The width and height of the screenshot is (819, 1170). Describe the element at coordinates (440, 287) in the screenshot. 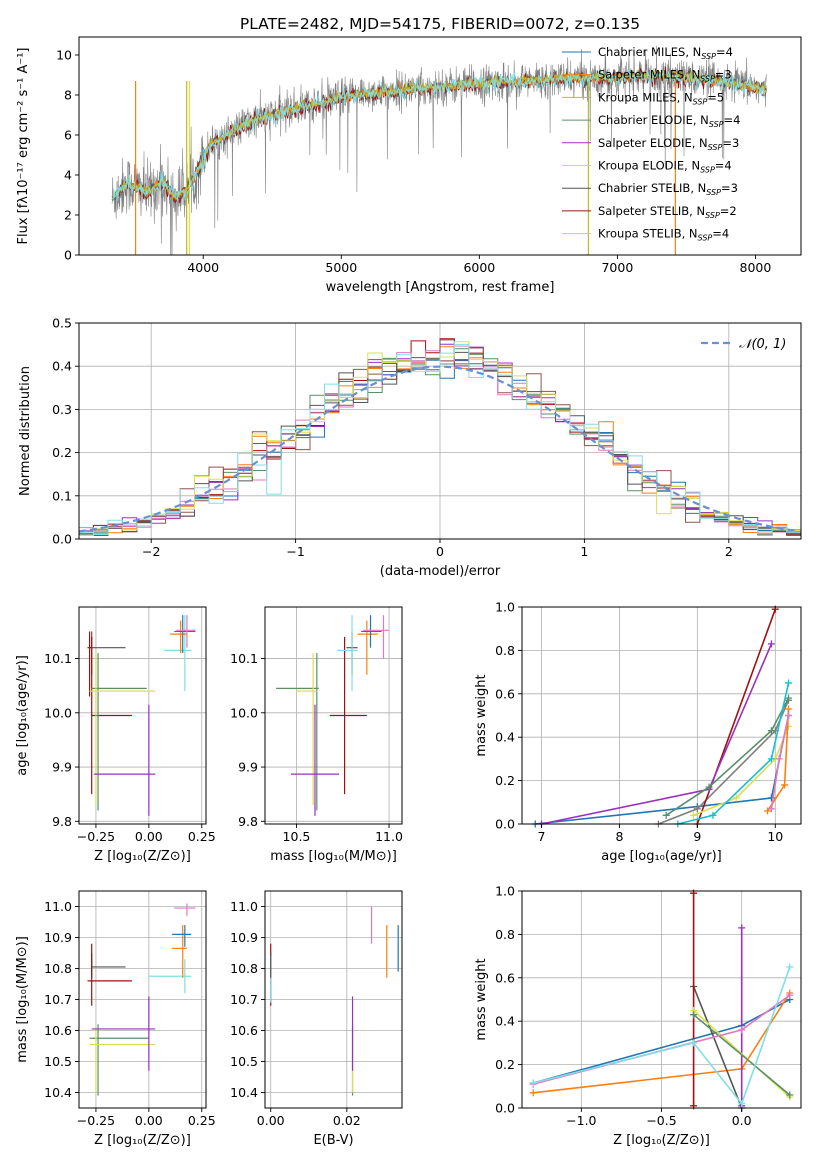

I see `x-axis-label: wavelength [Angstrom, rest frame]` at that location.